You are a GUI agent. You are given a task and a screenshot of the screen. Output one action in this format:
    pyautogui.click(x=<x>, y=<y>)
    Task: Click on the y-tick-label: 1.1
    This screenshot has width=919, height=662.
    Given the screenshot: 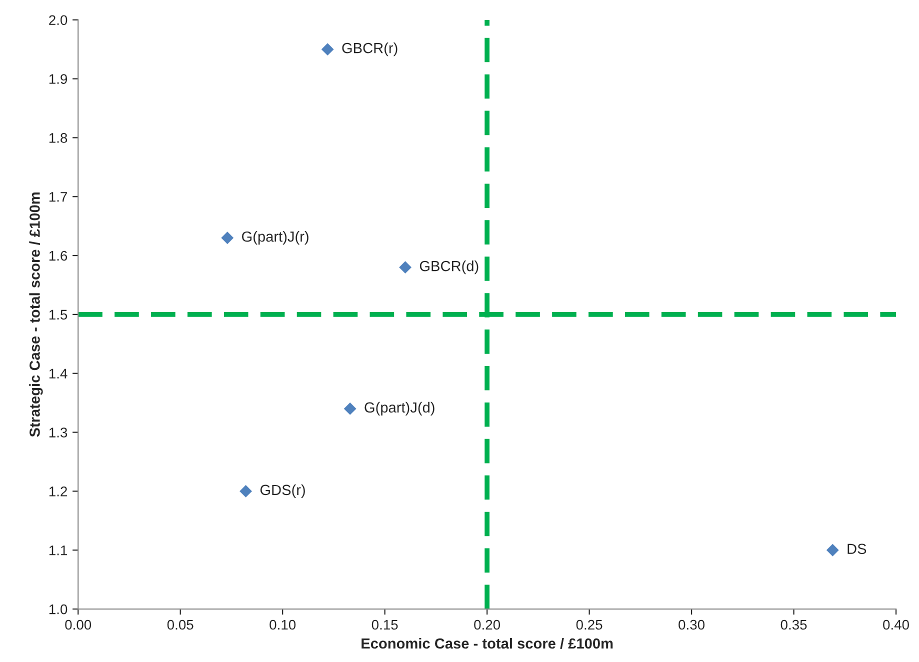 What is the action you would take?
    pyautogui.click(x=58, y=551)
    